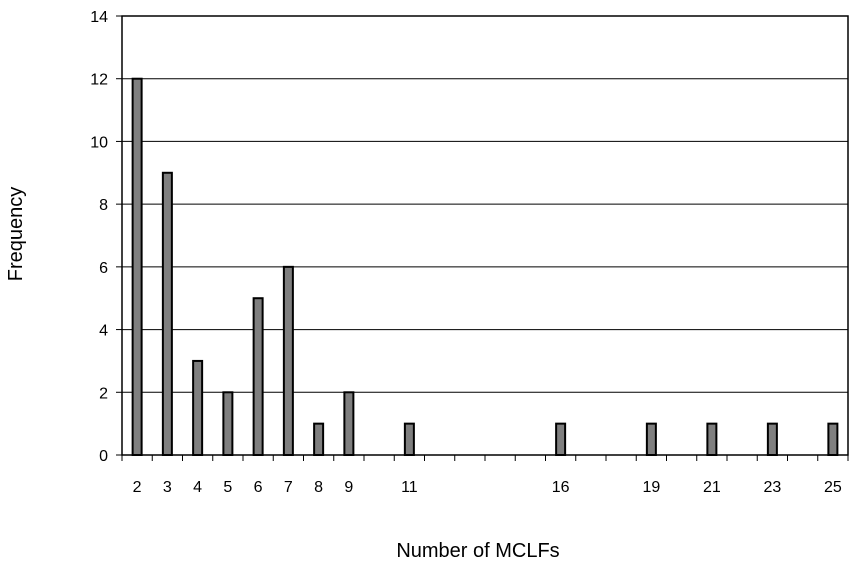 The height and width of the screenshot is (575, 853). What do you see at coordinates (103, 205) in the screenshot?
I see `y-tick-label: 8` at bounding box center [103, 205].